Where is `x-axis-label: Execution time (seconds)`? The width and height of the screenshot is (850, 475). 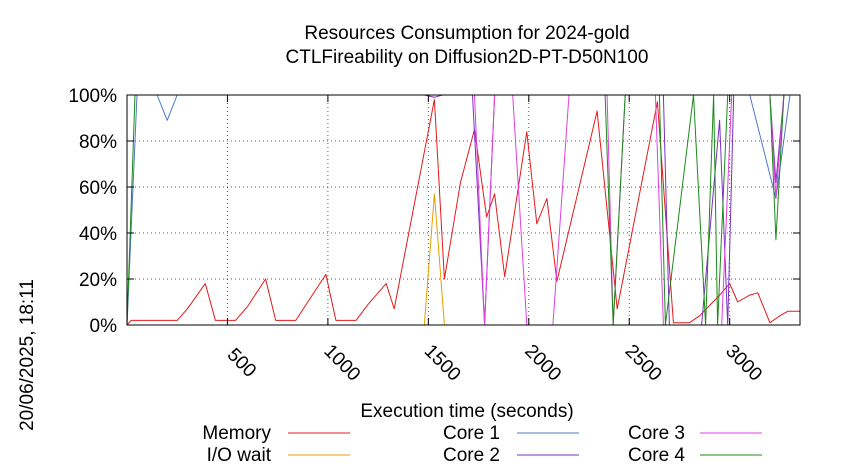
x-axis-label: Execution time (seconds) is located at coordinates (466, 411).